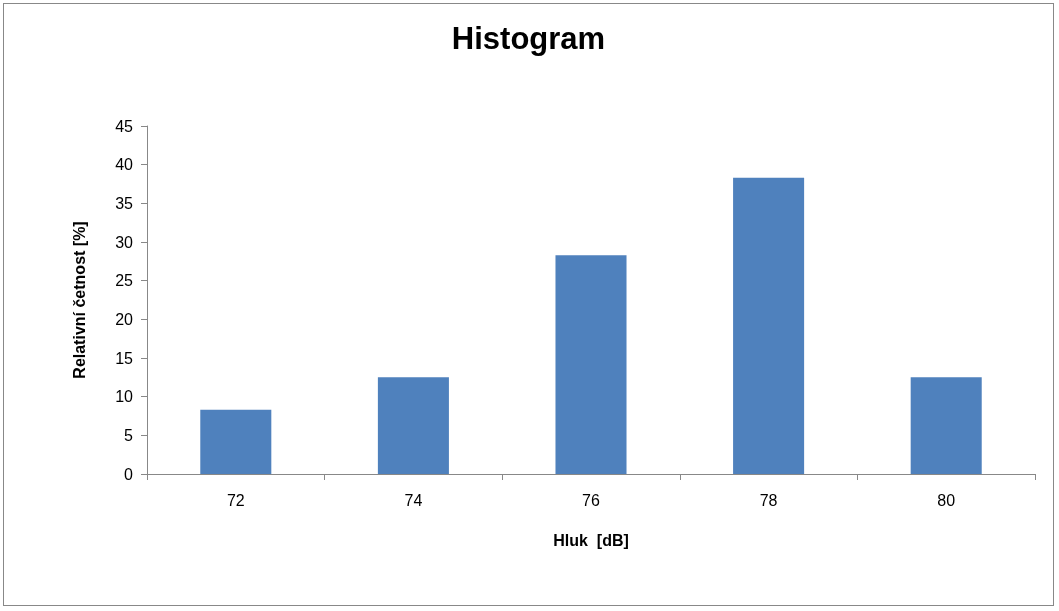 This screenshot has height=611, width=1059. I want to click on x-tick-label: 76, so click(591, 500).